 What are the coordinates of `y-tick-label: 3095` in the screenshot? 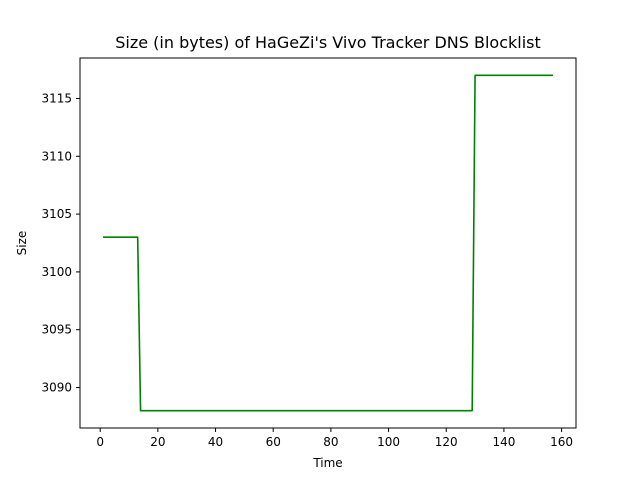 It's located at (56, 330).